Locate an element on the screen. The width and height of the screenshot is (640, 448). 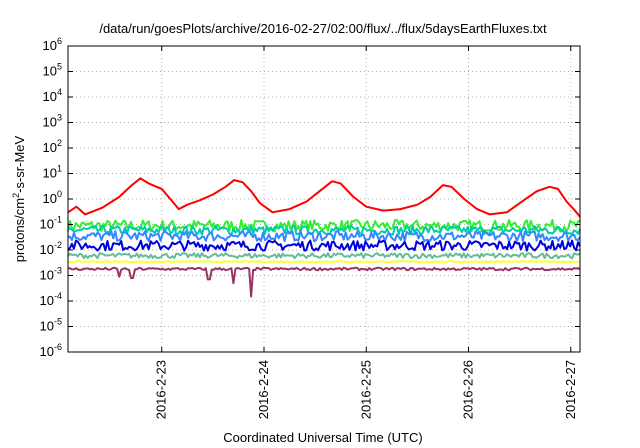
y-tick-label-exp: -3 is located at coordinates (58, 271).